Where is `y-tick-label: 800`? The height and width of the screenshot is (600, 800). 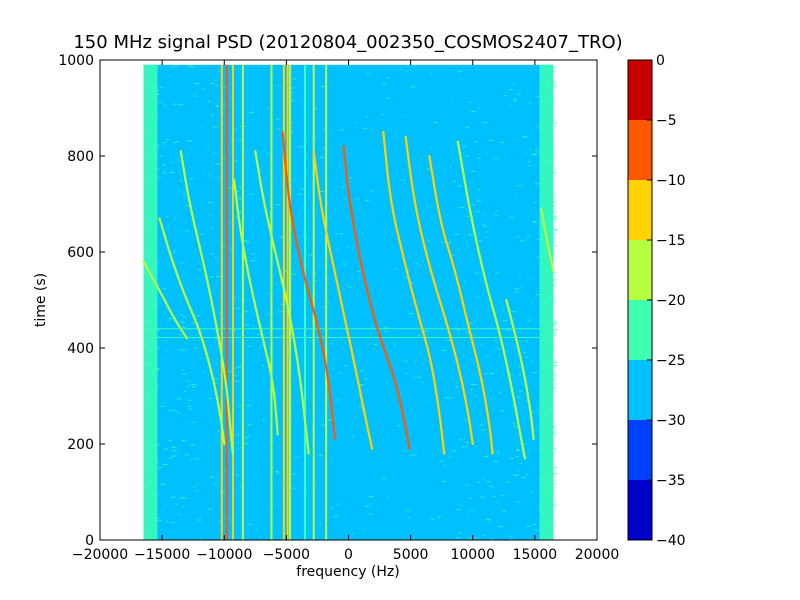 y-tick-label: 800 is located at coordinates (80, 157).